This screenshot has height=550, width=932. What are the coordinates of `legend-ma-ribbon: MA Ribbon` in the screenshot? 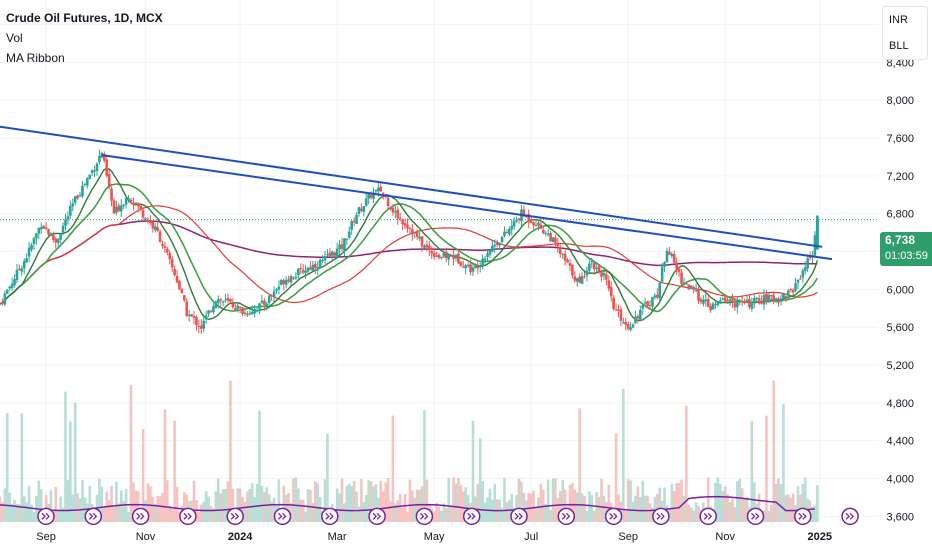 It's located at (35, 58).